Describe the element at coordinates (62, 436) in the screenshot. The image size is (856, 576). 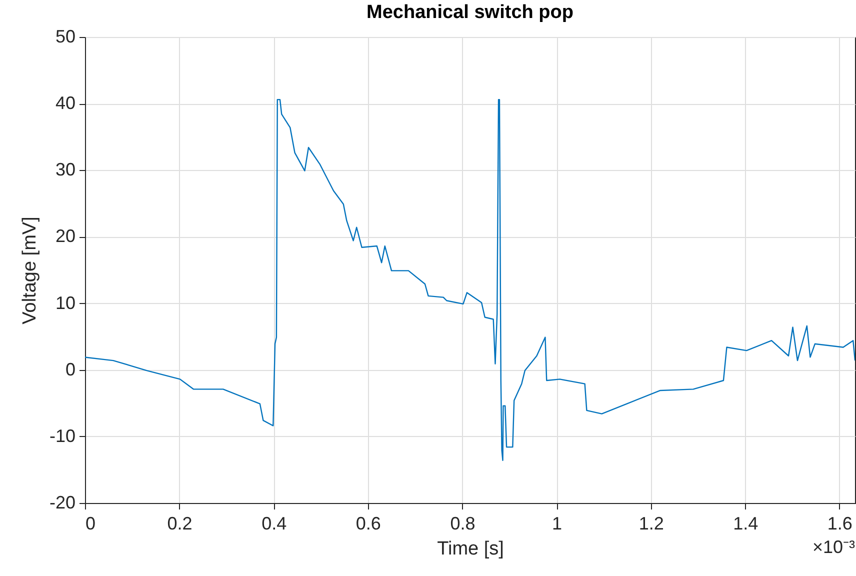
I see `y-tick-label: -10` at that location.